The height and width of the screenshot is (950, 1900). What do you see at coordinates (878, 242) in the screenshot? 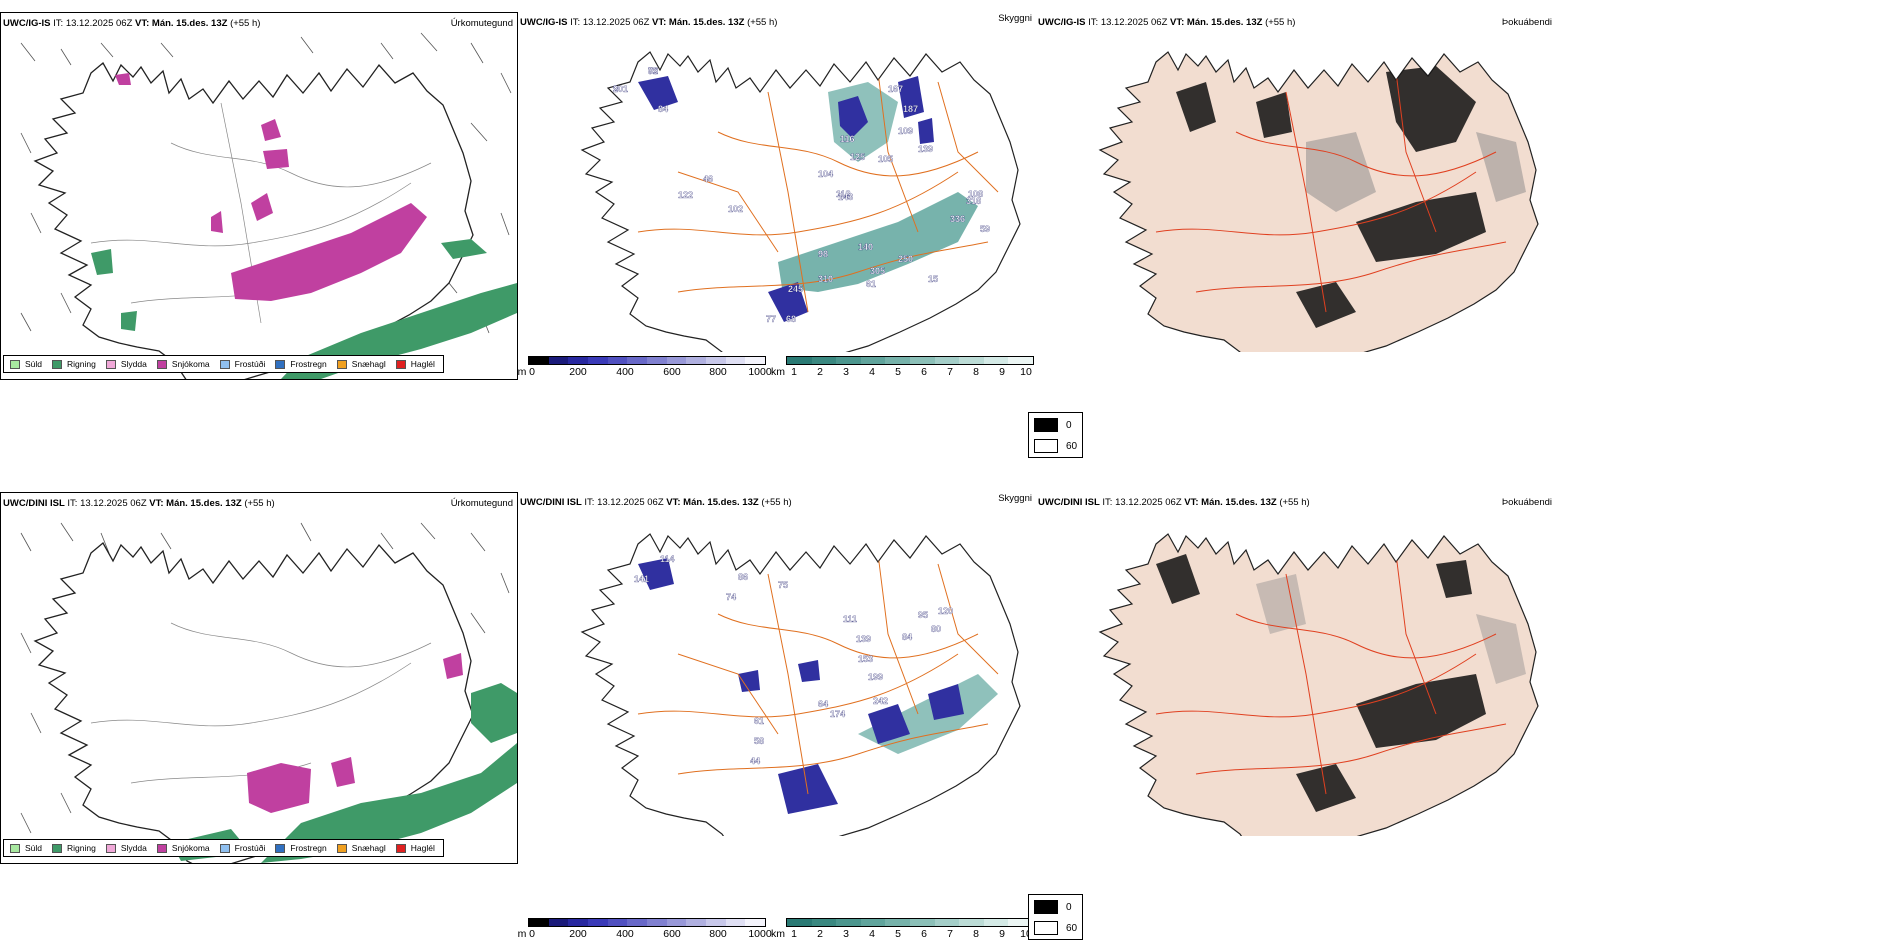
I see `visibility-low-area` at bounding box center [878, 242].